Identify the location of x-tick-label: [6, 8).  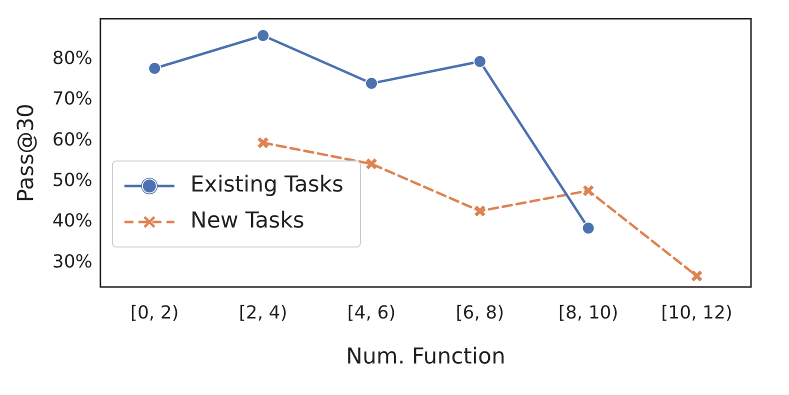
(480, 313).